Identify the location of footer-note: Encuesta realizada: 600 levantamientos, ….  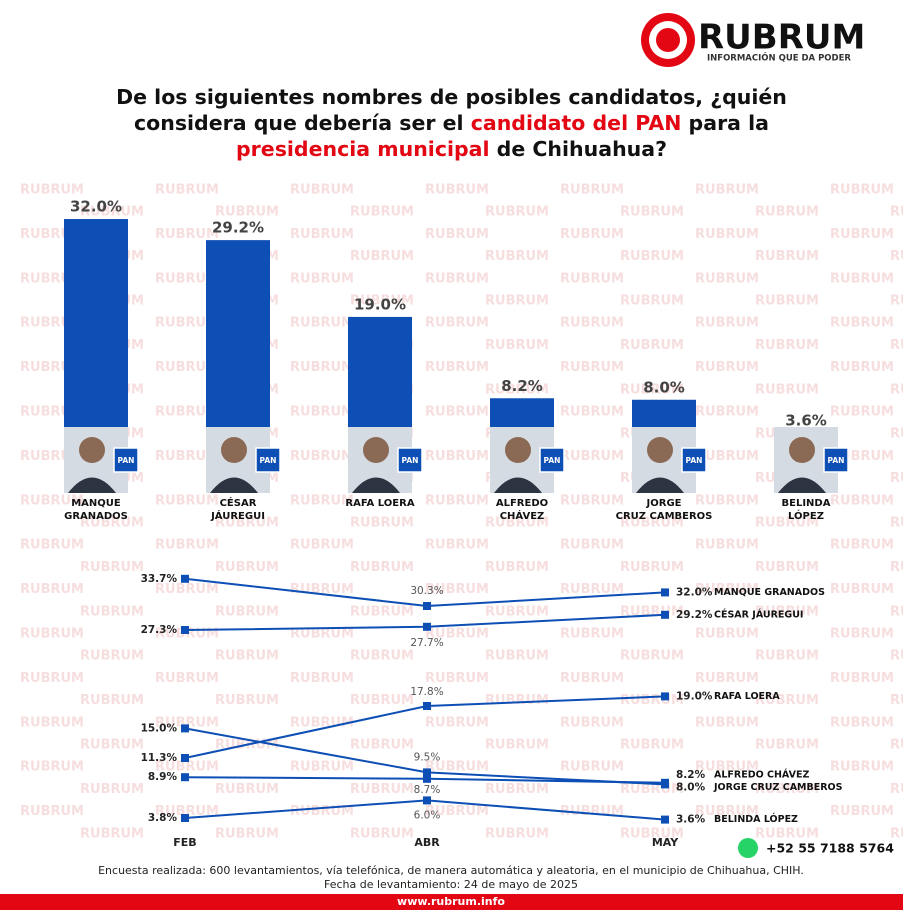
(451, 870).